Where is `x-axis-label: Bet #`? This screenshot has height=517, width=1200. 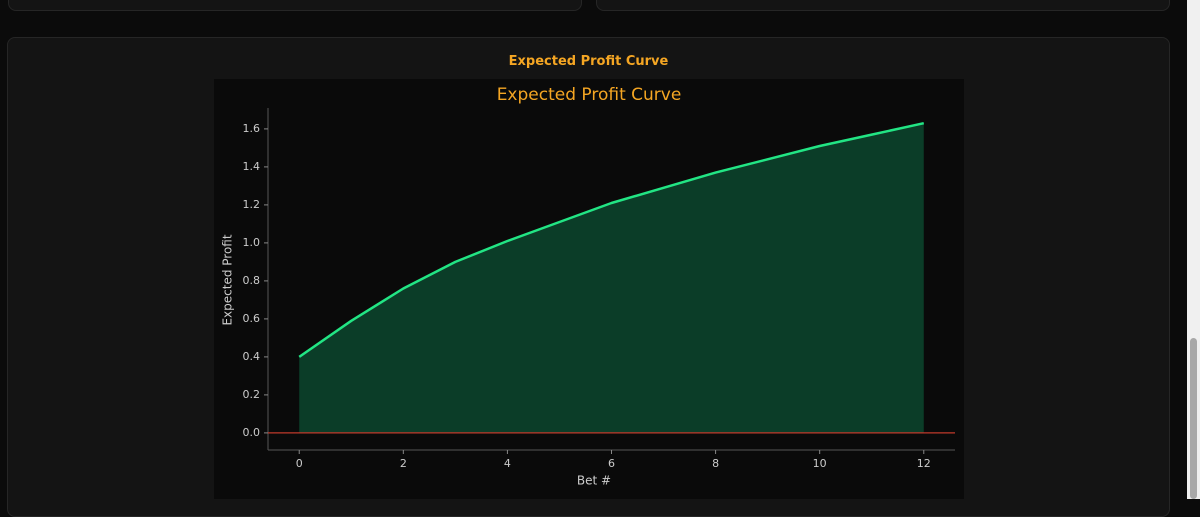 x-axis-label: Bet # is located at coordinates (594, 481).